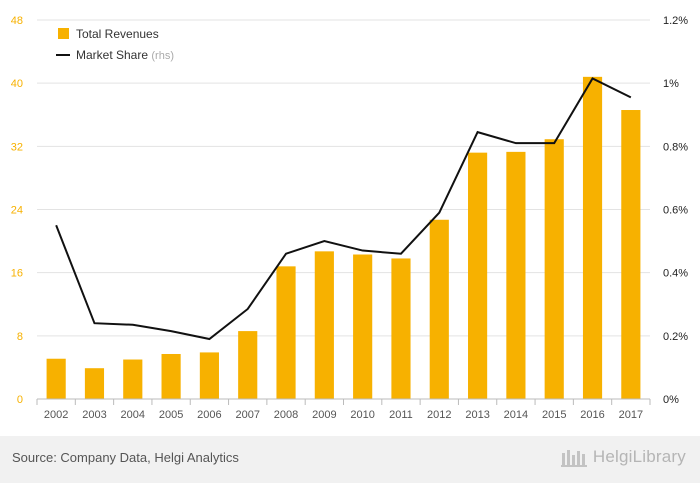 This screenshot has height=483, width=700. What do you see at coordinates (362, 415) in the screenshot?
I see `x-tick-label: 2010` at bounding box center [362, 415].